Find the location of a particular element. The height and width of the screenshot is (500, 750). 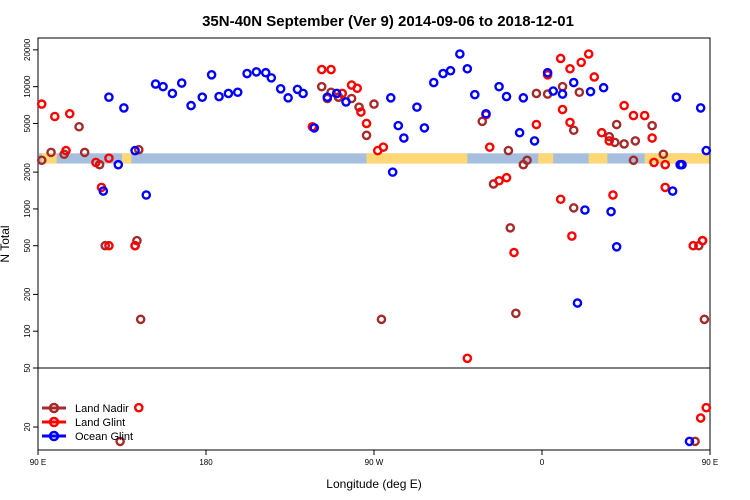

legend-marker-land-glint is located at coordinates (54, 422).